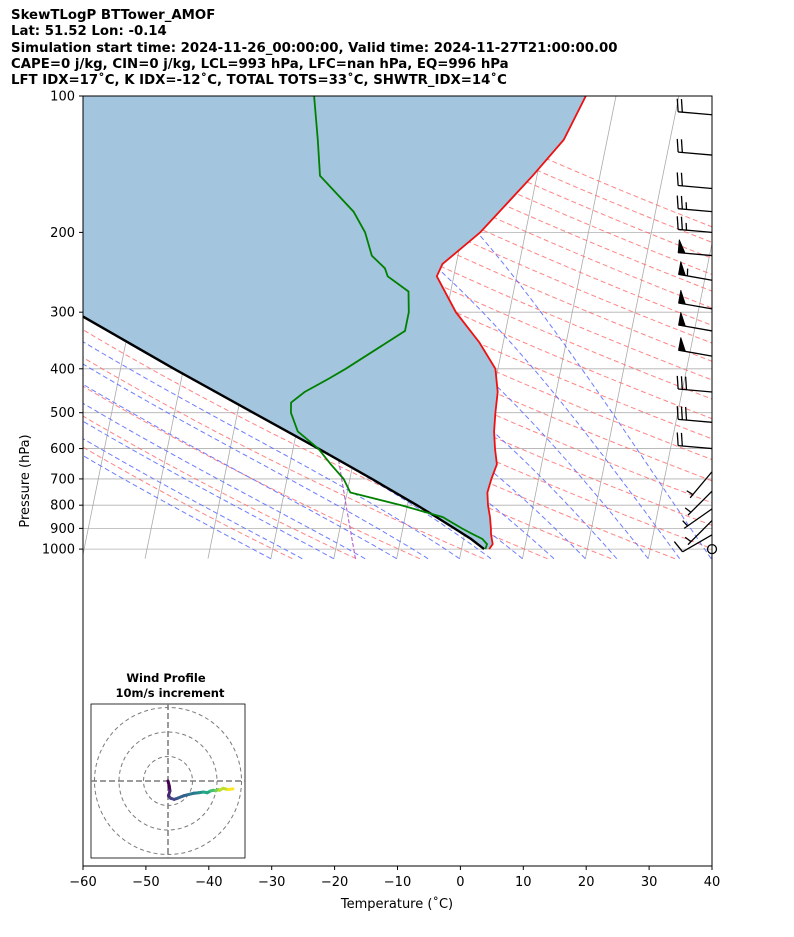 The image size is (794, 937). I want to click on x-tick-label: −10, so click(397, 882).